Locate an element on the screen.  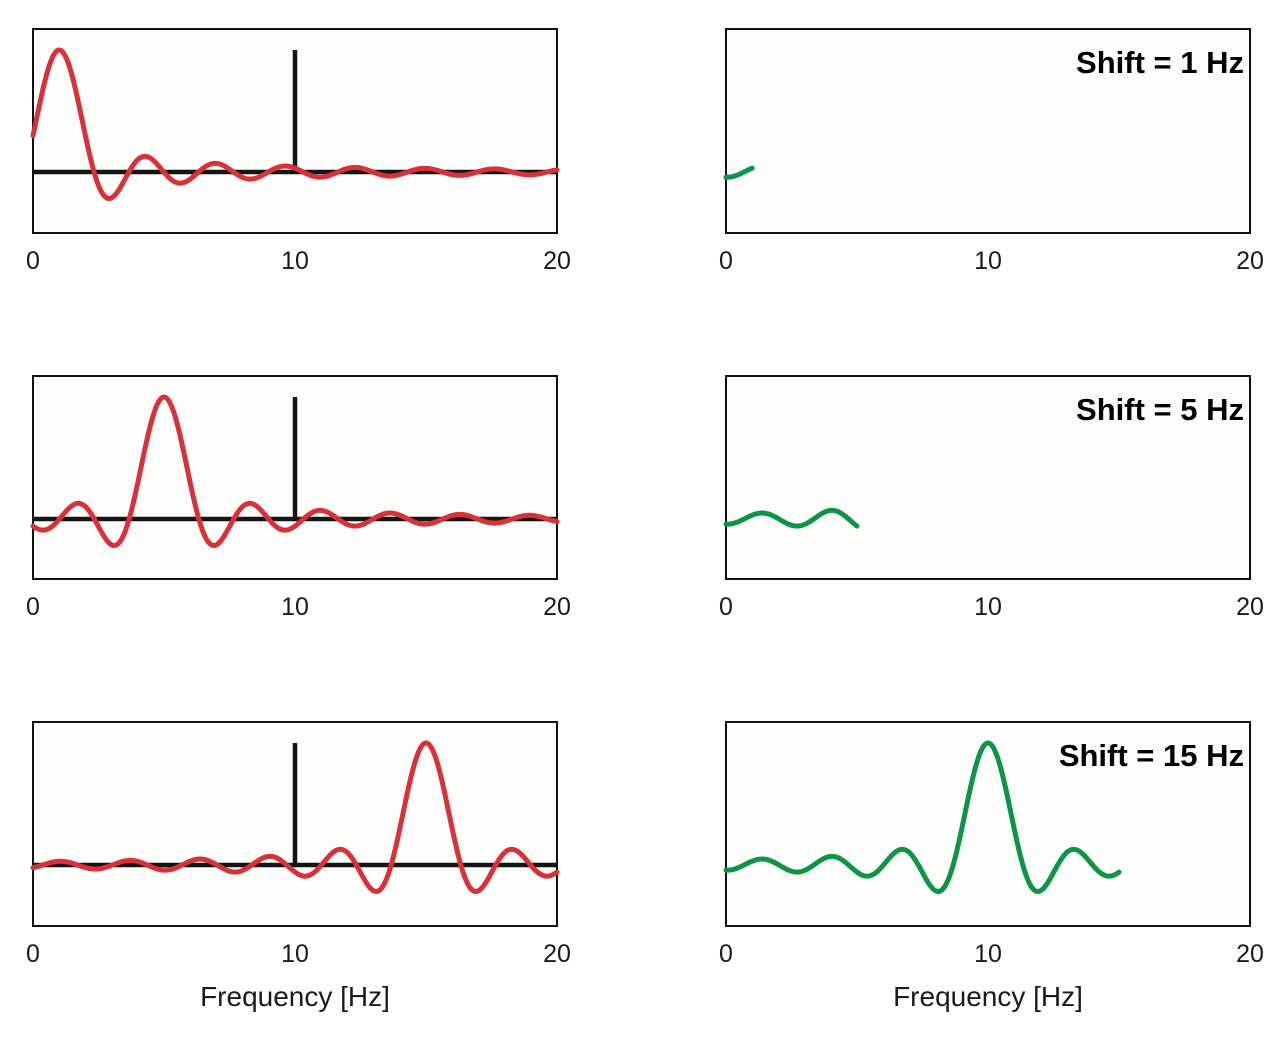
shift-annotation: Shift = 15 Hz is located at coordinates (1151, 755).